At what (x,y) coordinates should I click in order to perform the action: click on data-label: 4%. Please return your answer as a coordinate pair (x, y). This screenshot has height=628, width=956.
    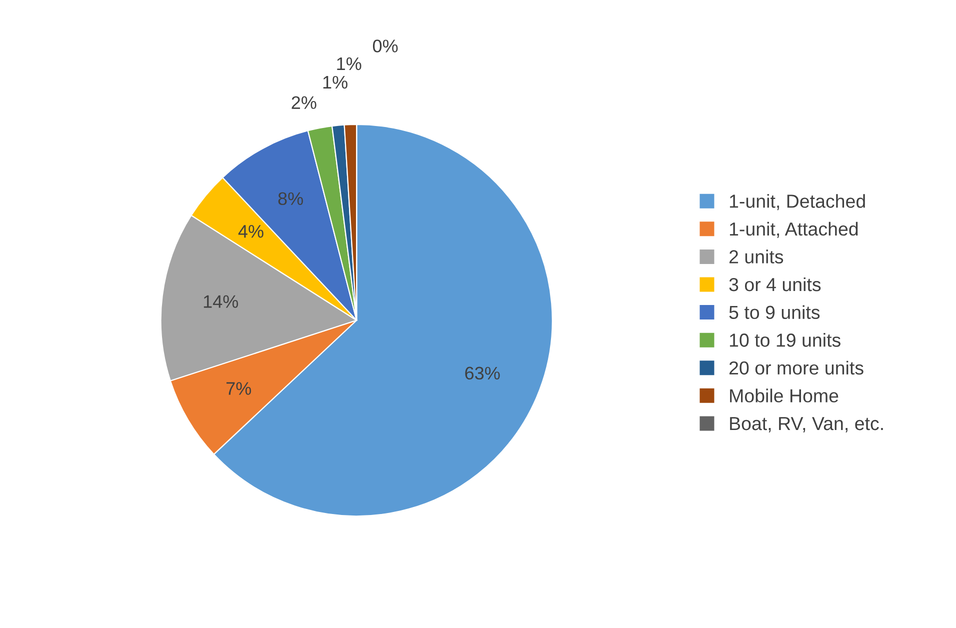
    Looking at the image, I should click on (251, 231).